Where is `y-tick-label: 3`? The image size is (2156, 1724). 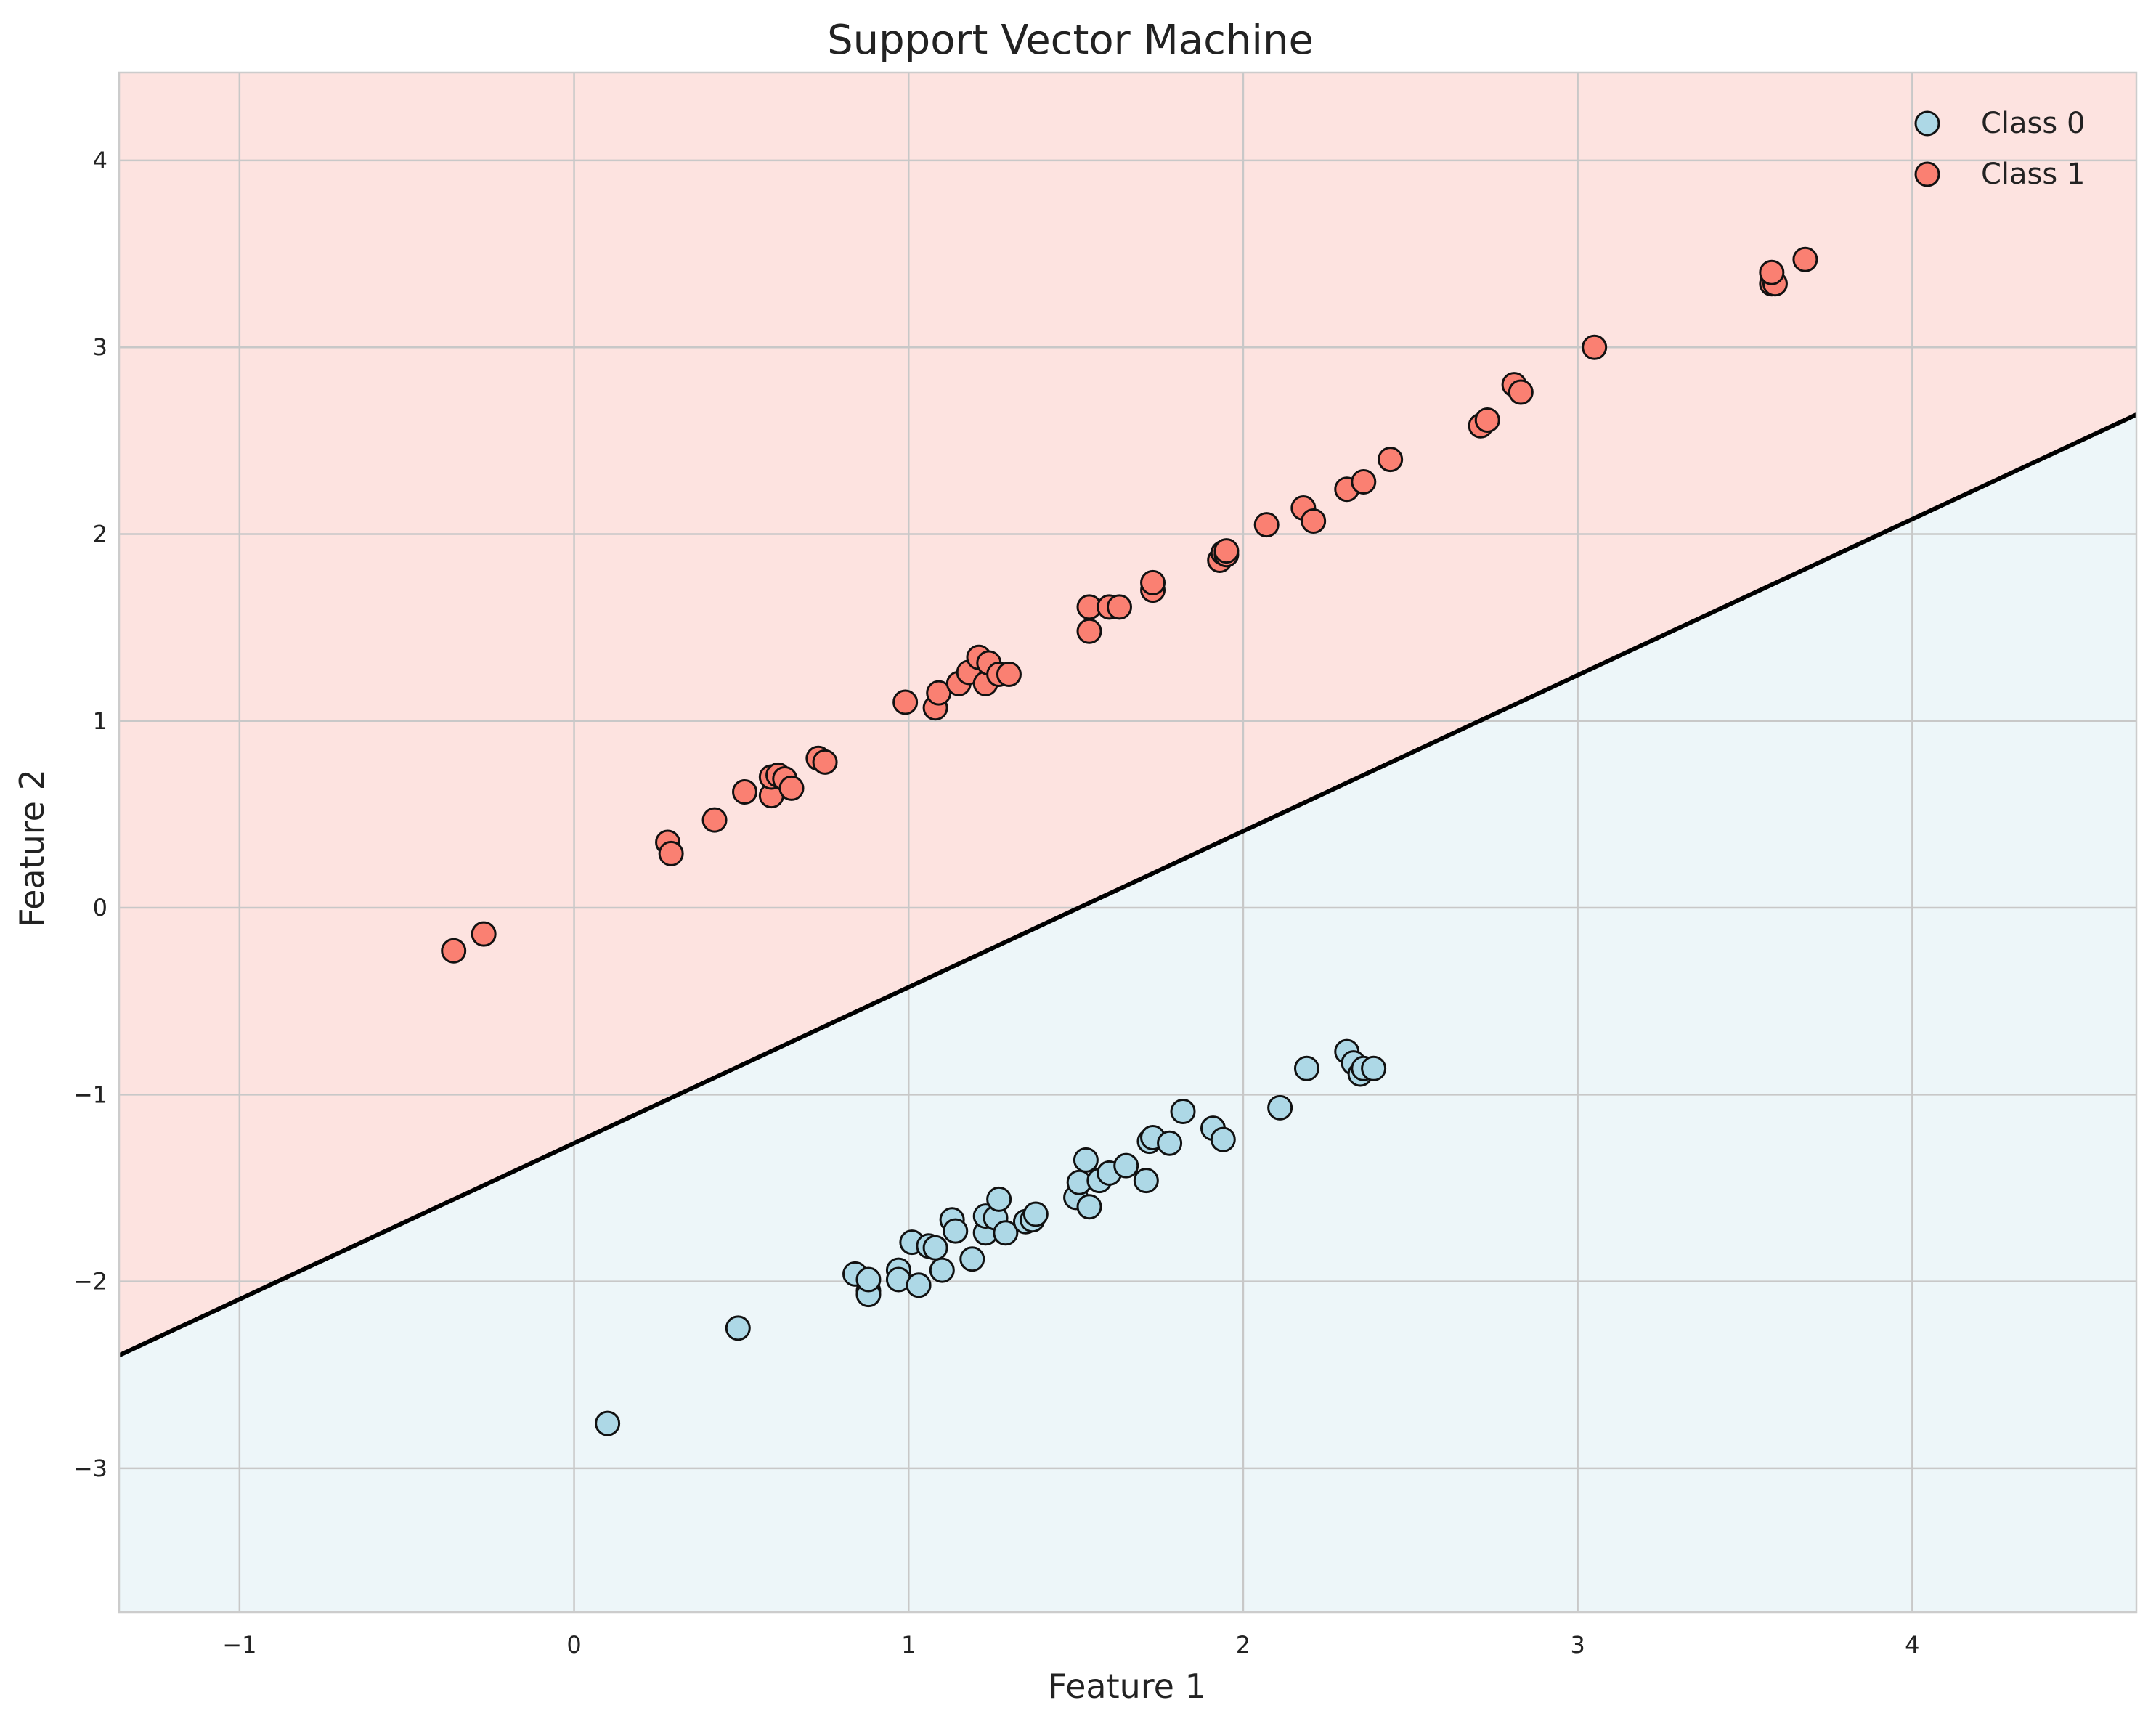
y-tick-label: 3 is located at coordinates (100, 347).